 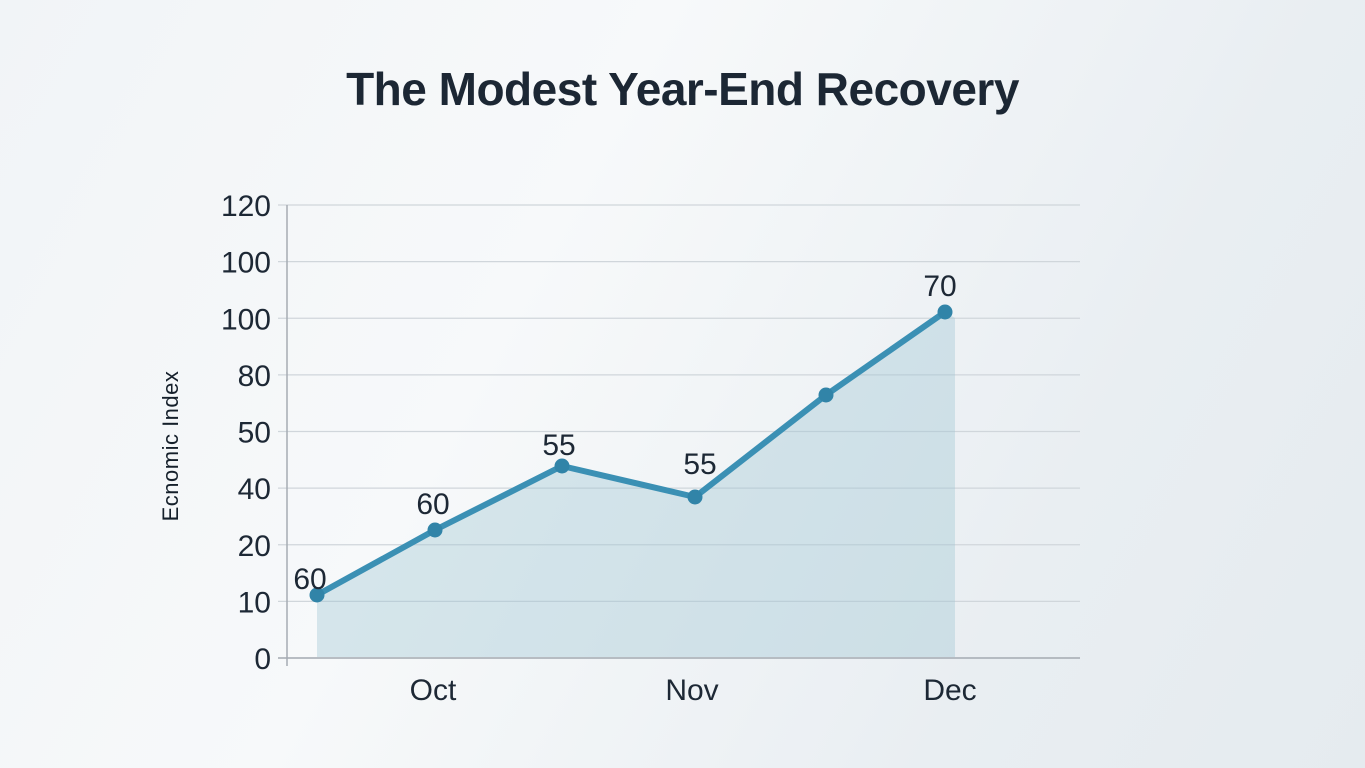 What do you see at coordinates (939, 286) in the screenshot?
I see `data-point-label: 70` at bounding box center [939, 286].